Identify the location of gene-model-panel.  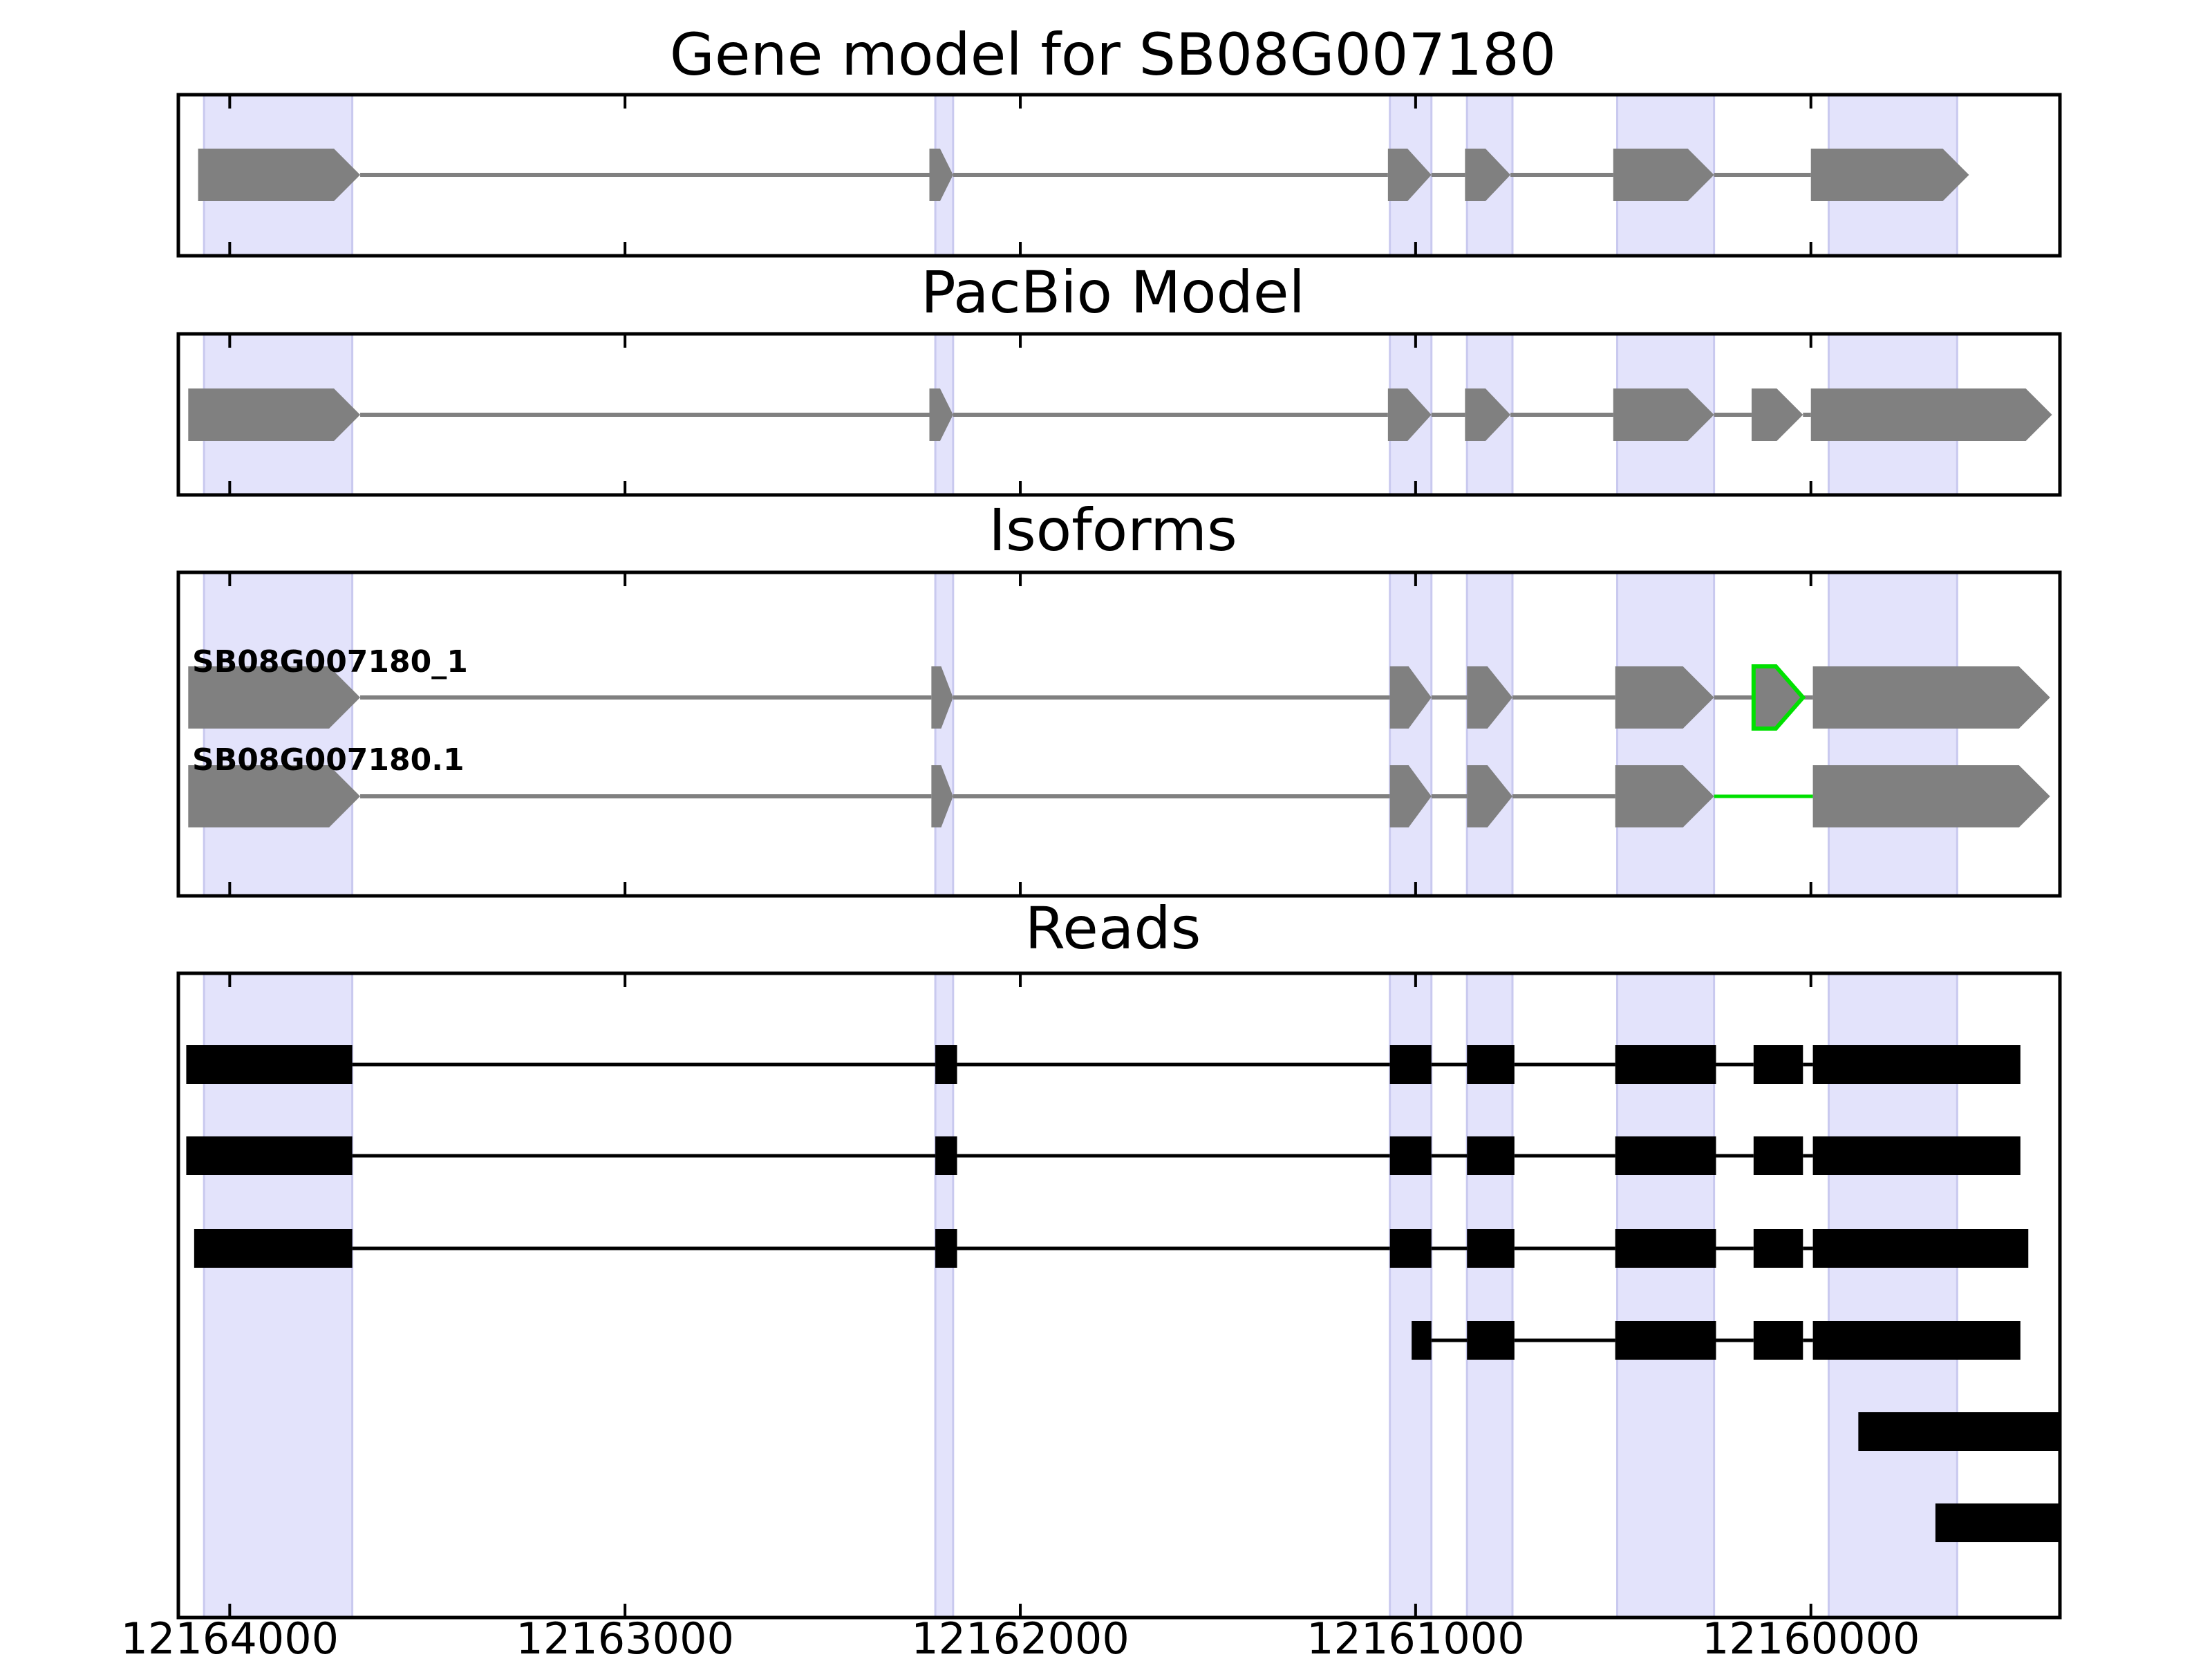
(1119, 175).